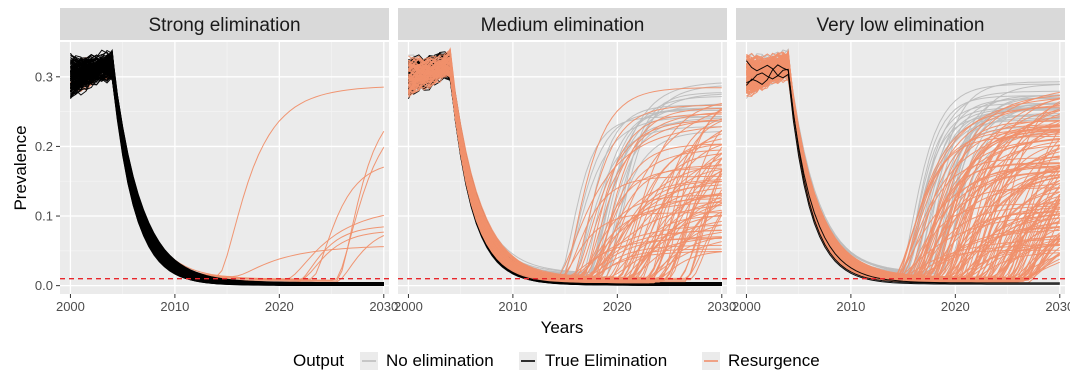 Image resolution: width=1070 pixels, height=378 pixels. Describe the element at coordinates (20, 167) in the screenshot. I see `y-axis-title: Prevalence` at that location.